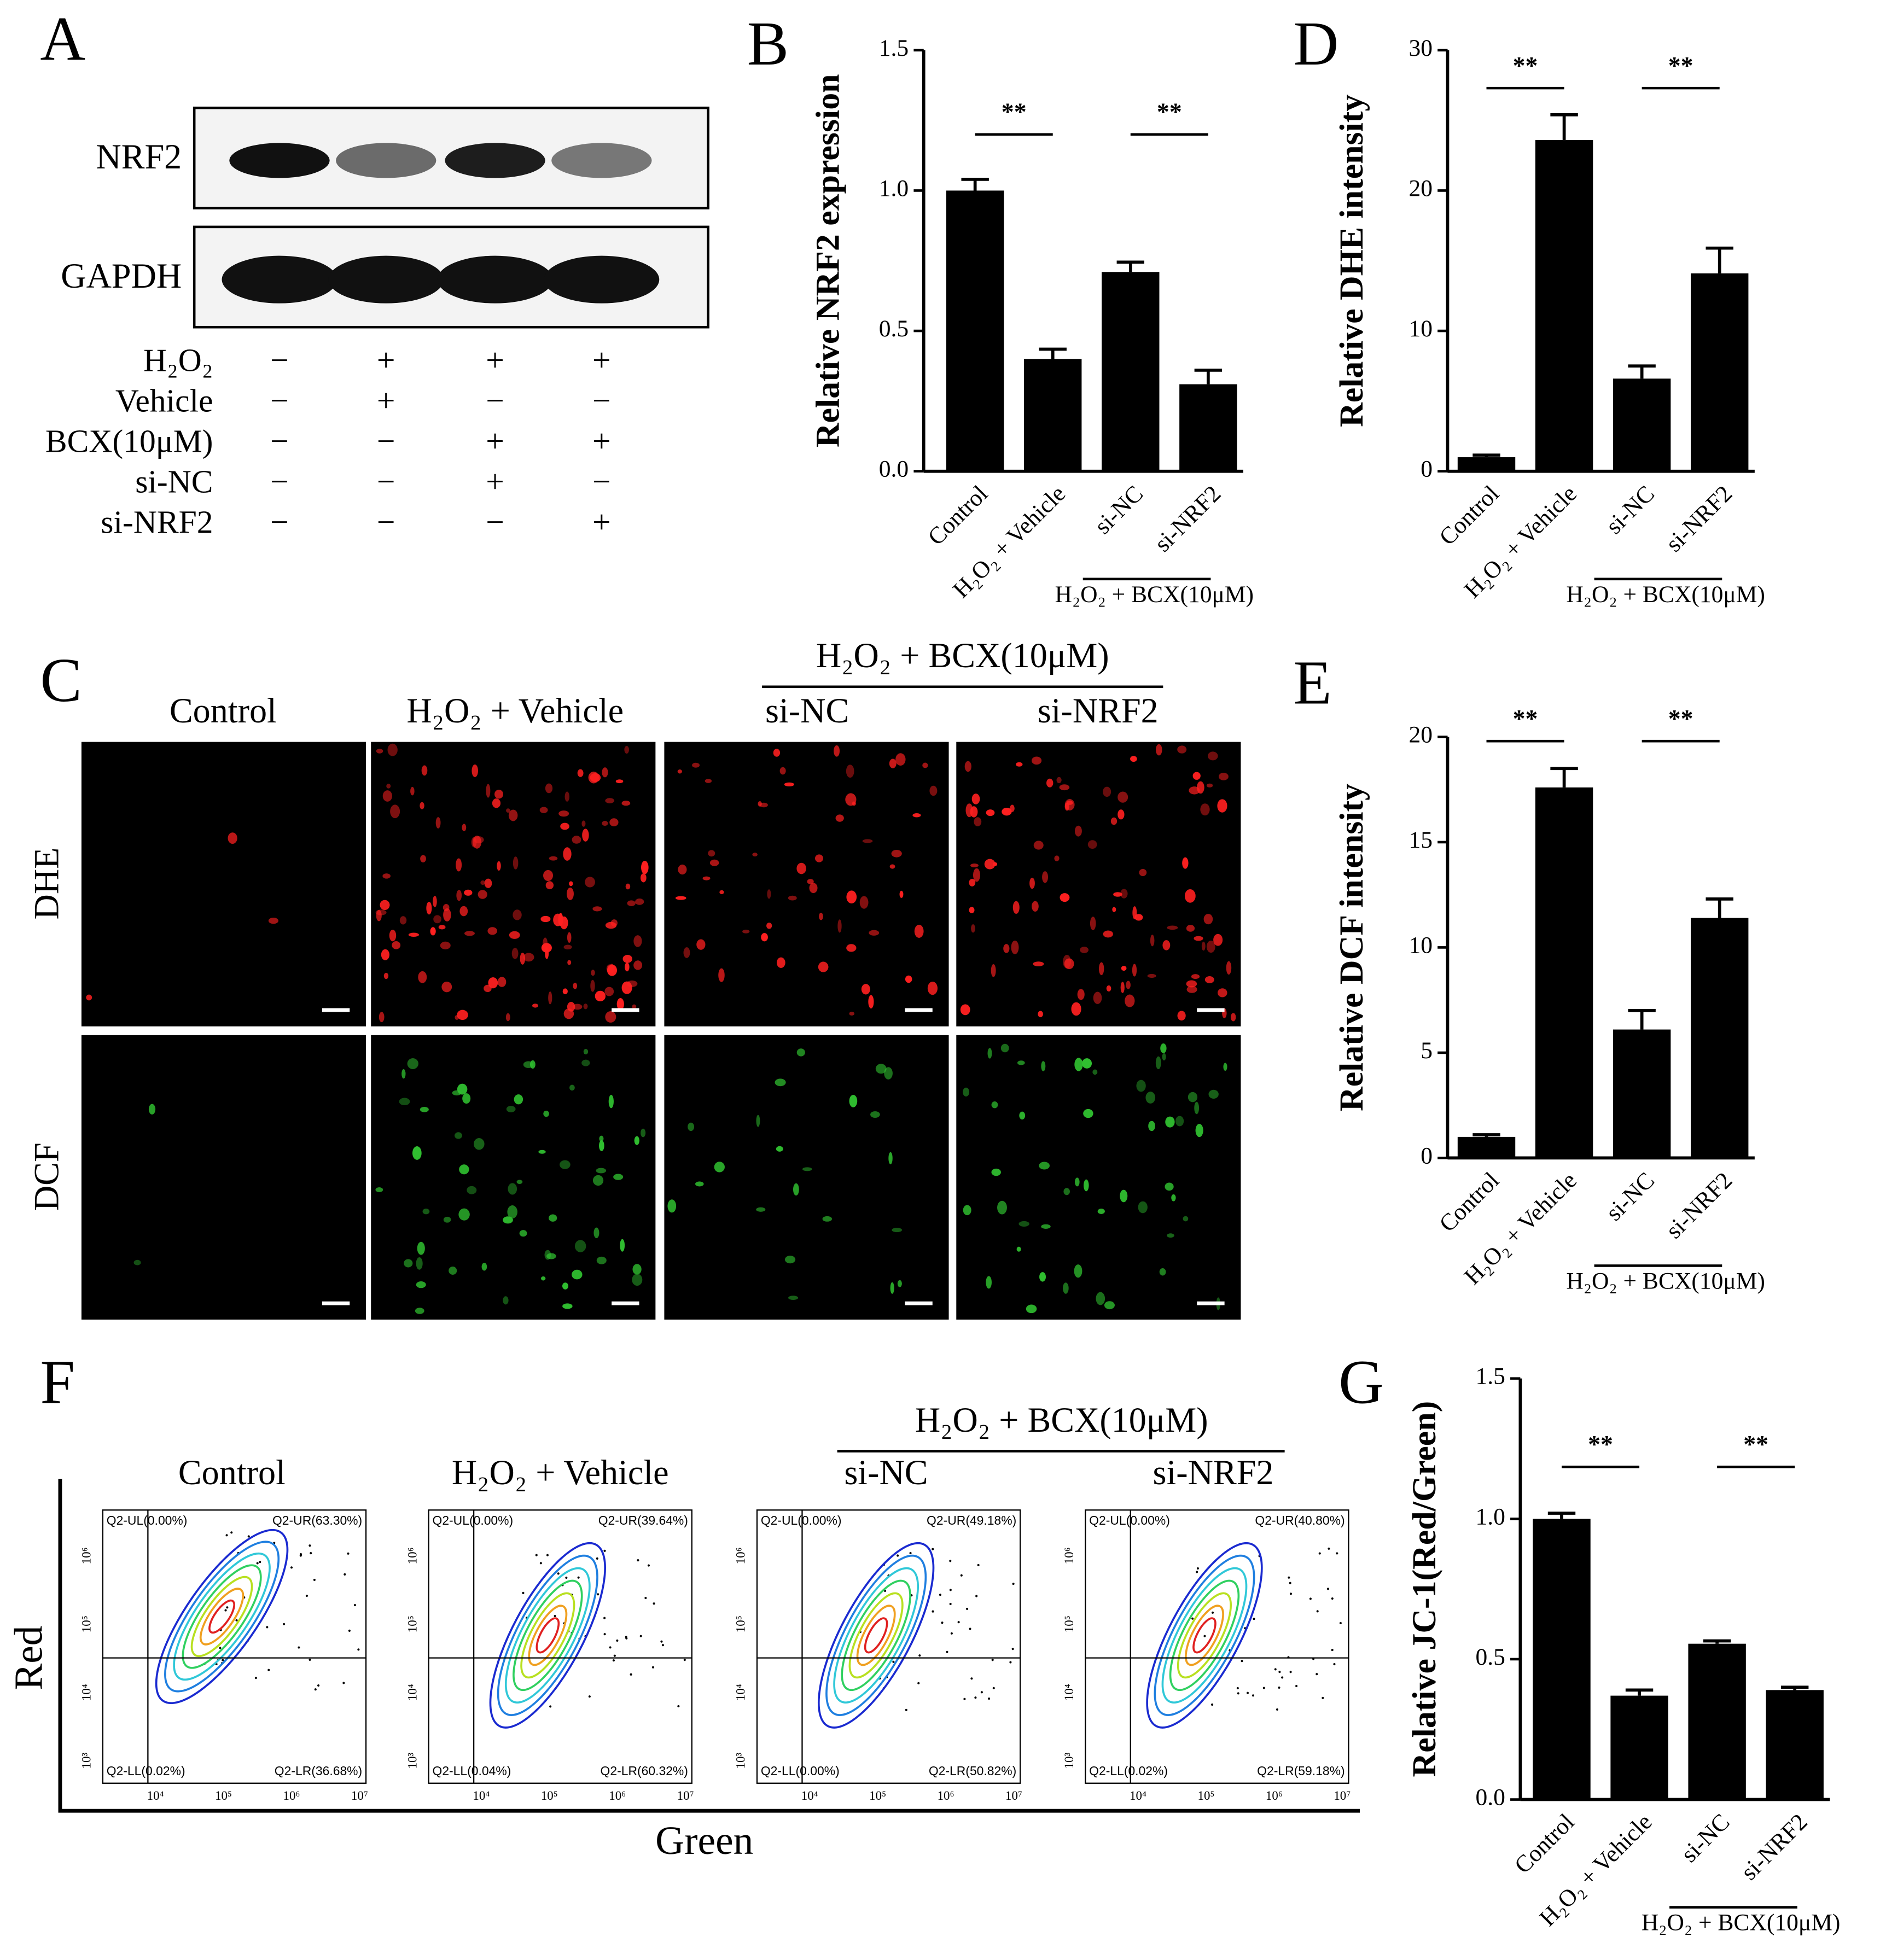  Describe the element at coordinates (1427, 1050) in the screenshot. I see `y-tick-label: 5` at that location.